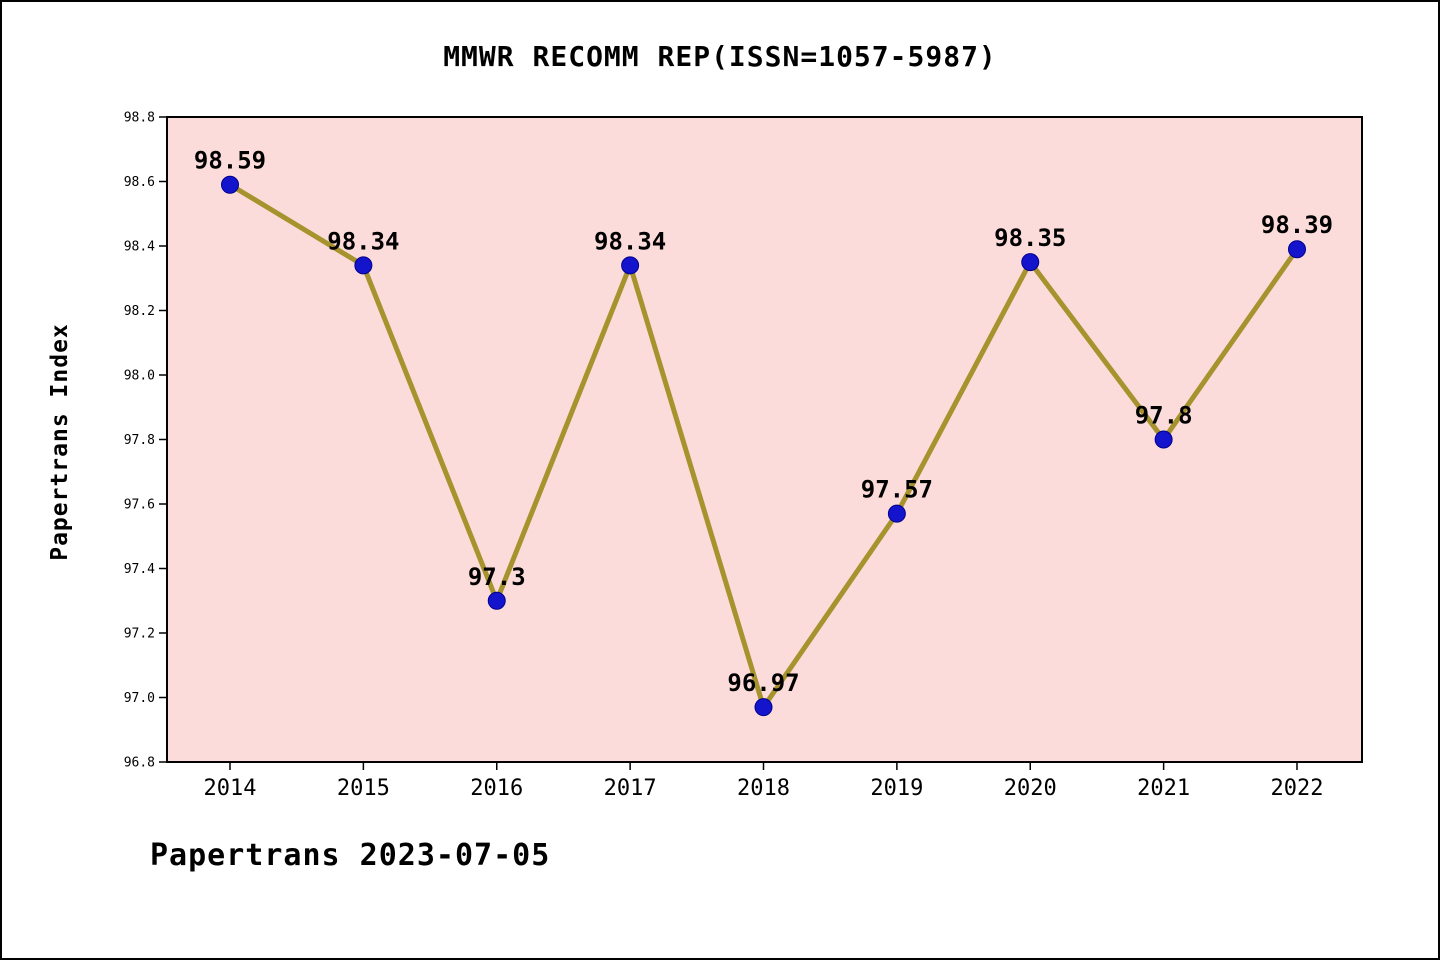 The height and width of the screenshot is (960, 1440). What do you see at coordinates (139, 376) in the screenshot?
I see `y-tick-label: 98.0` at bounding box center [139, 376].